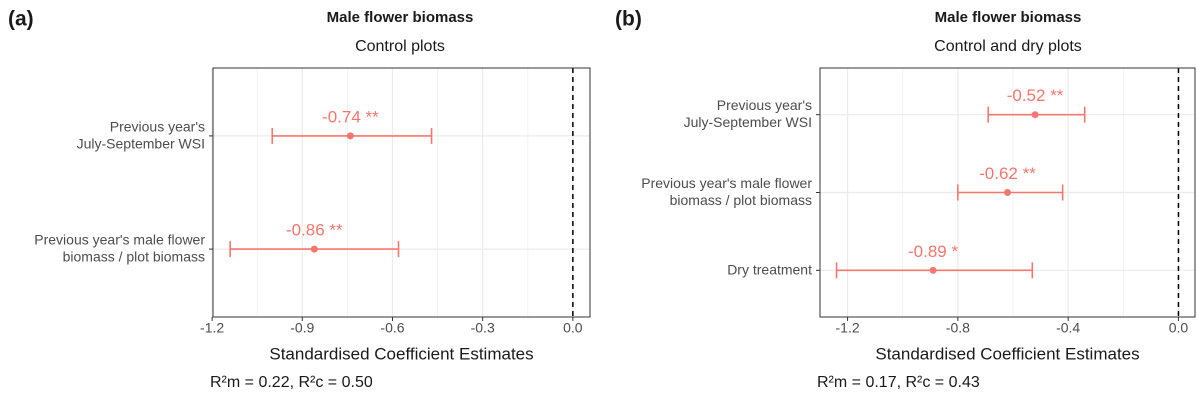  Describe the element at coordinates (933, 251) in the screenshot. I see `value-label: -0.89 *` at that location.